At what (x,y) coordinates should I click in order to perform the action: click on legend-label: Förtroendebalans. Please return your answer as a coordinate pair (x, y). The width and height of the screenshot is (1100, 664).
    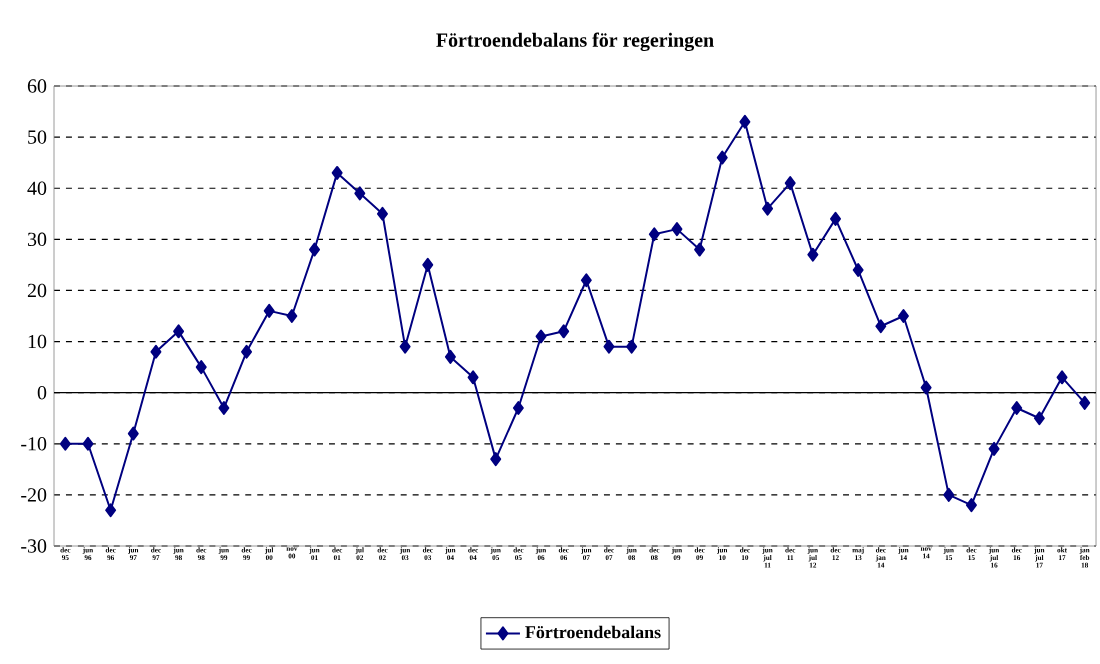
    Looking at the image, I should click on (593, 632).